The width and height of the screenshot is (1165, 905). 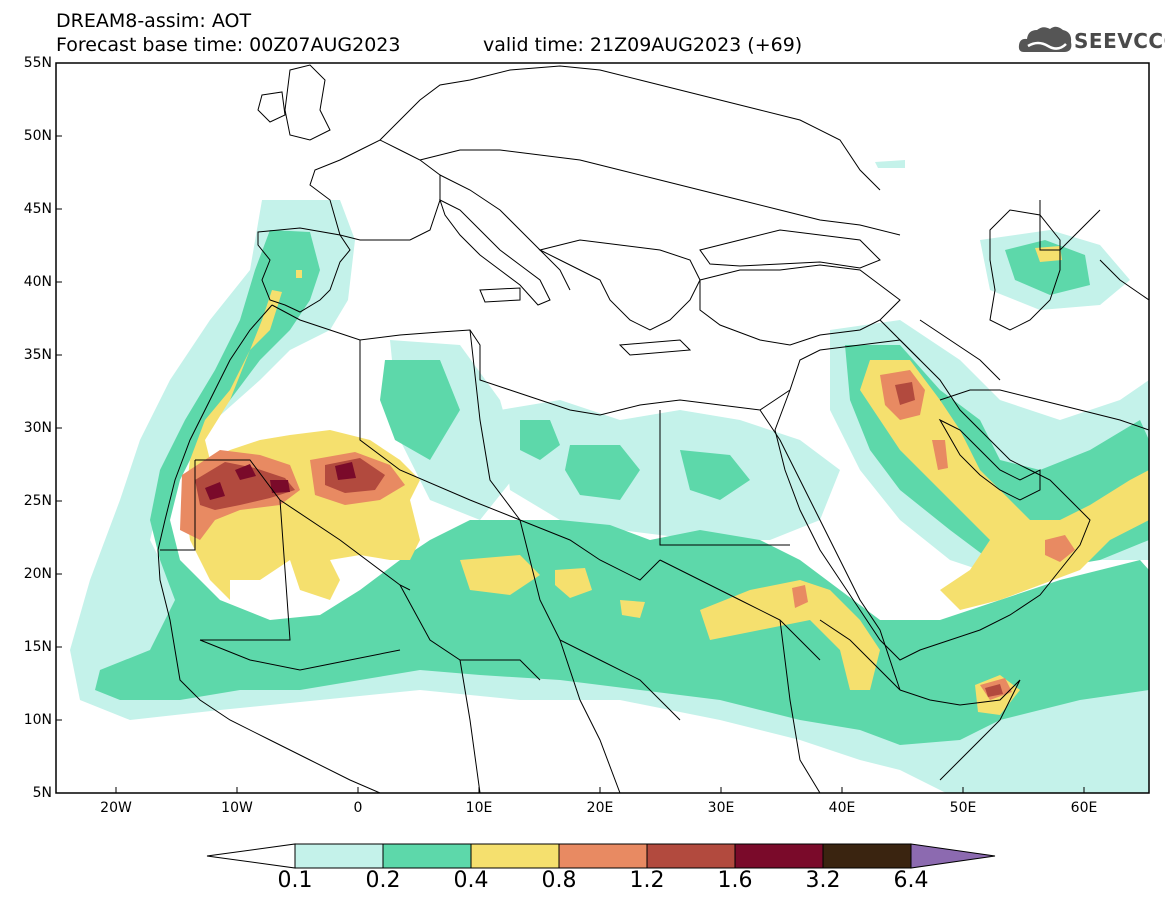 I want to click on valid-time: valid time: 21Z09AUG2023 (+69), so click(x=643, y=45).